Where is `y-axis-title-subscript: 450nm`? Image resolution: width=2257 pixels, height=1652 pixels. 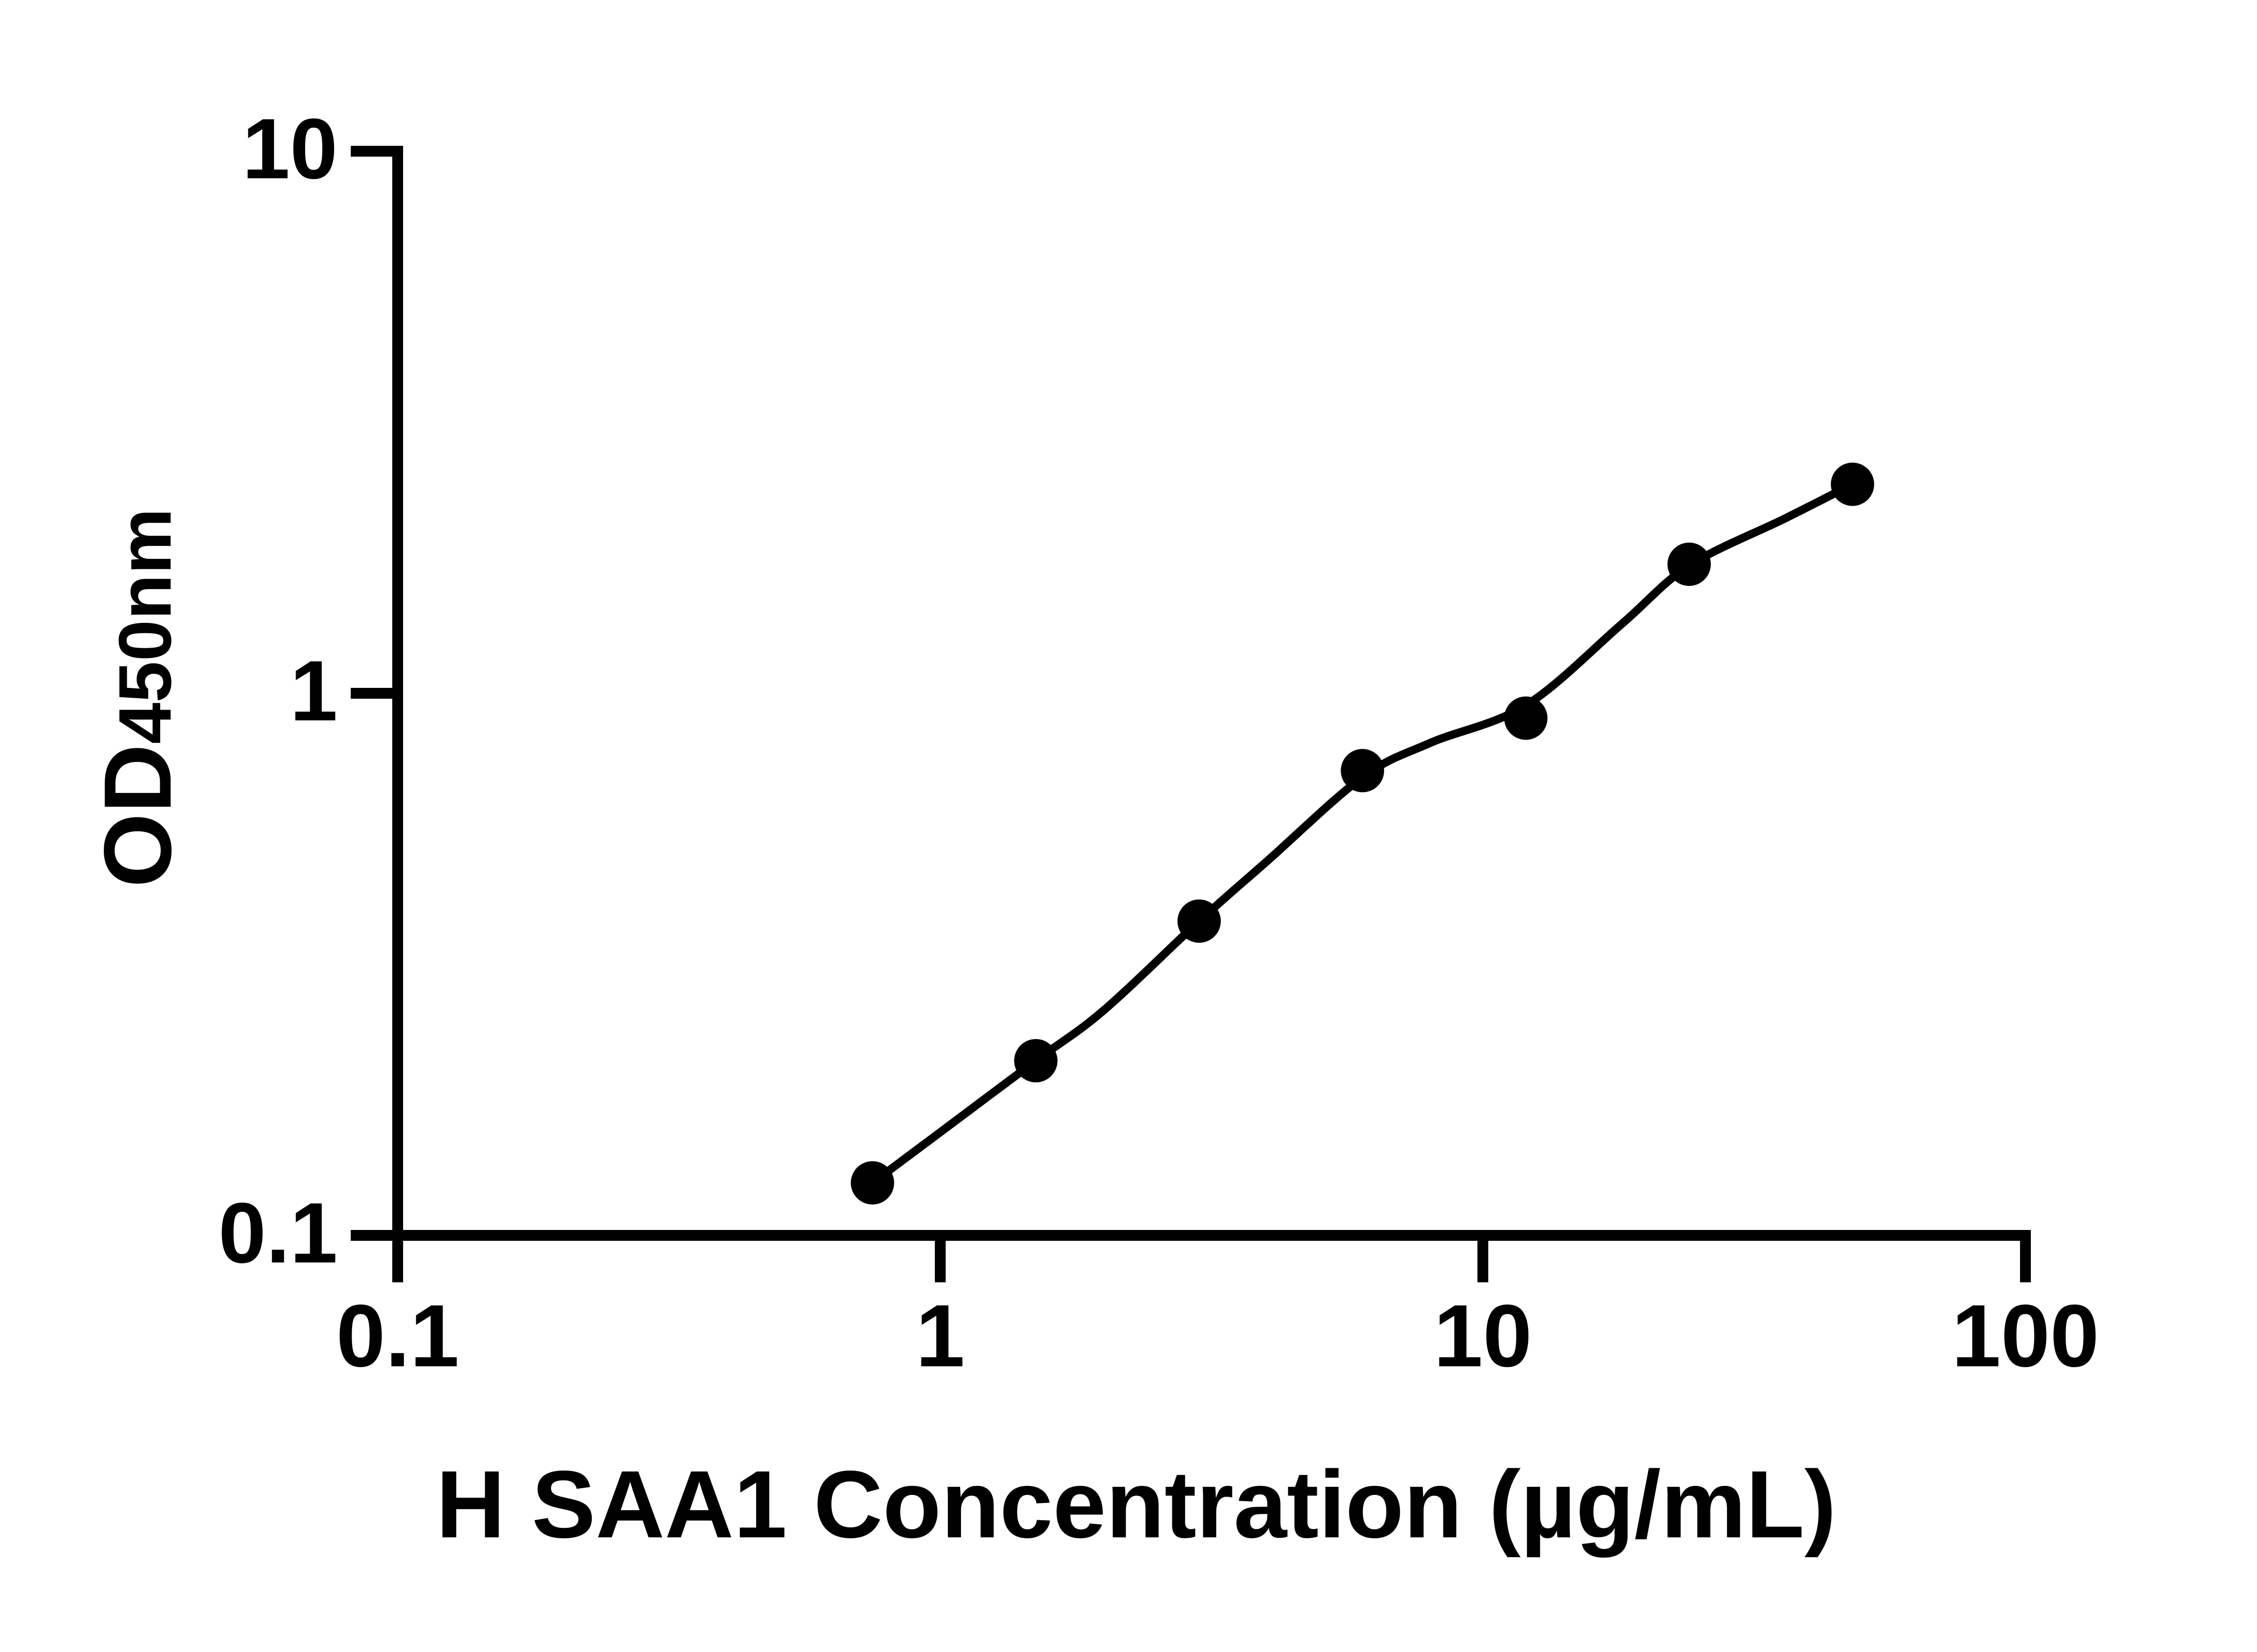 y-axis-title-subscript: 450nm is located at coordinates (145, 626).